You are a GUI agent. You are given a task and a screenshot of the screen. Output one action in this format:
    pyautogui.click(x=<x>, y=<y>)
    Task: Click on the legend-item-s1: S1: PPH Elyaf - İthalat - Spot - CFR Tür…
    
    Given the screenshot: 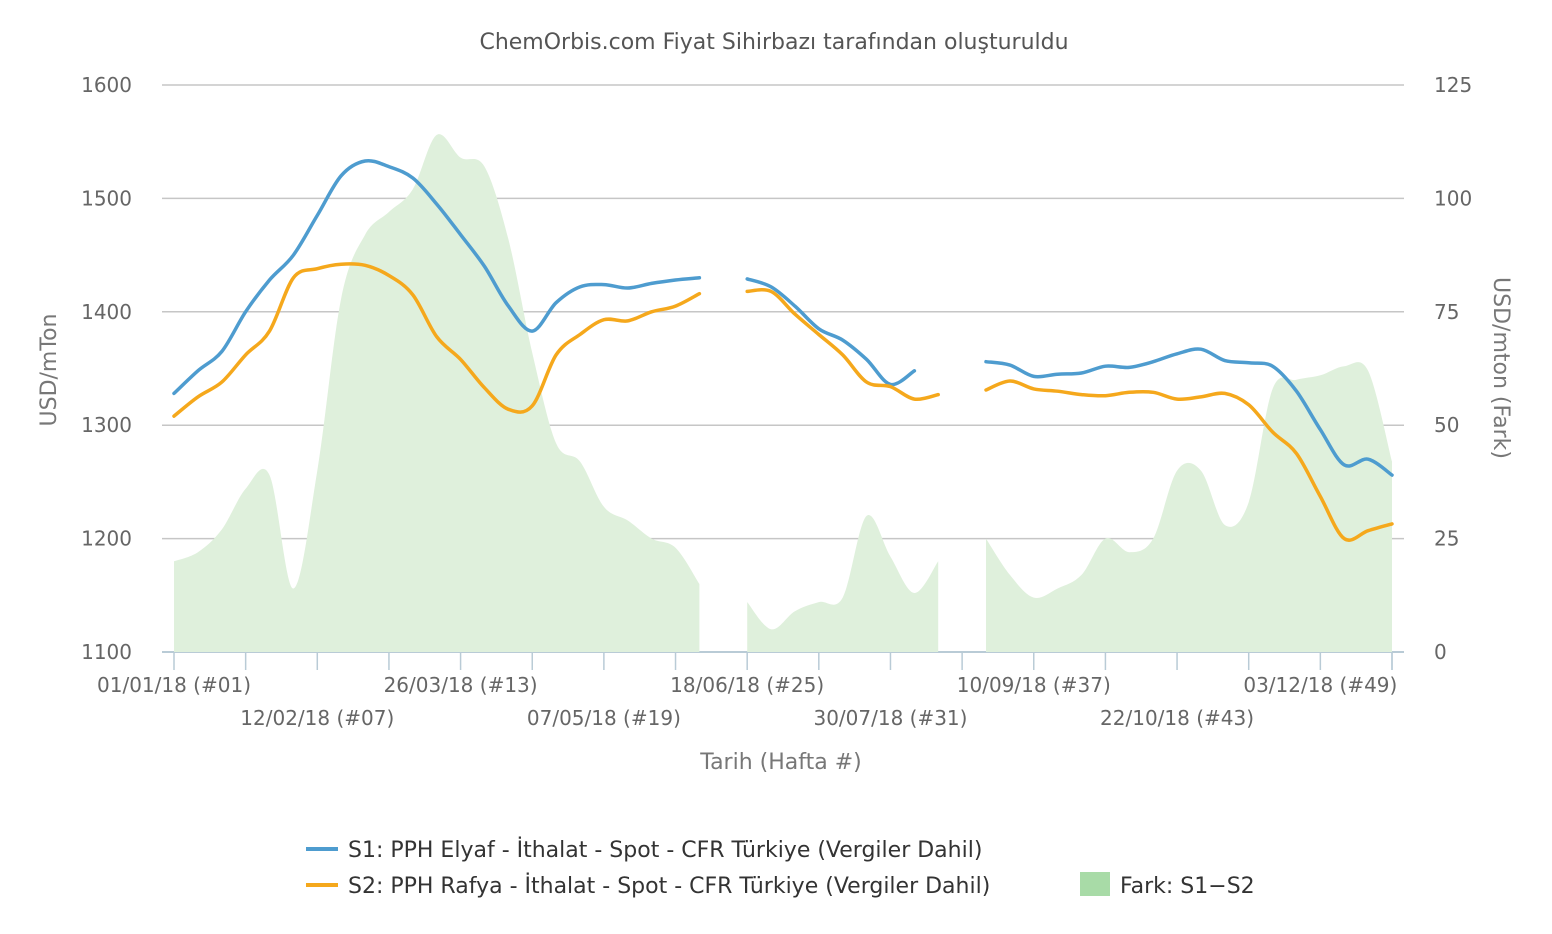 What is the action you would take?
    pyautogui.click(x=644, y=850)
    